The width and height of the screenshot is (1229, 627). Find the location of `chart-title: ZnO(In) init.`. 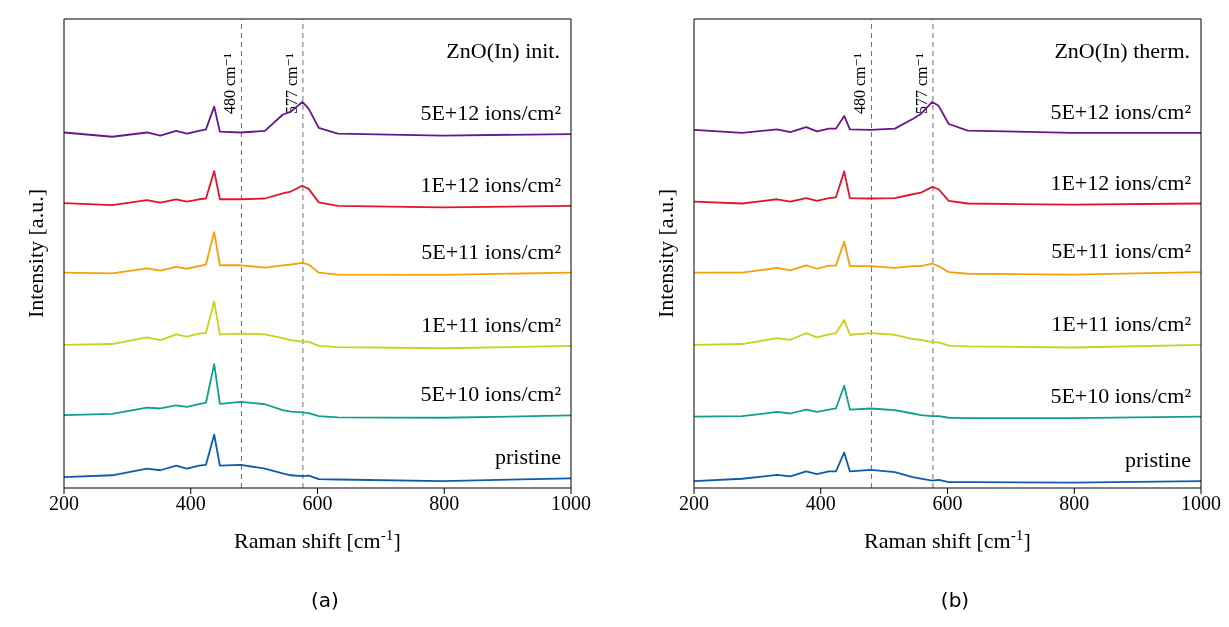

chart-title: ZnO(In) init. is located at coordinates (503, 50).